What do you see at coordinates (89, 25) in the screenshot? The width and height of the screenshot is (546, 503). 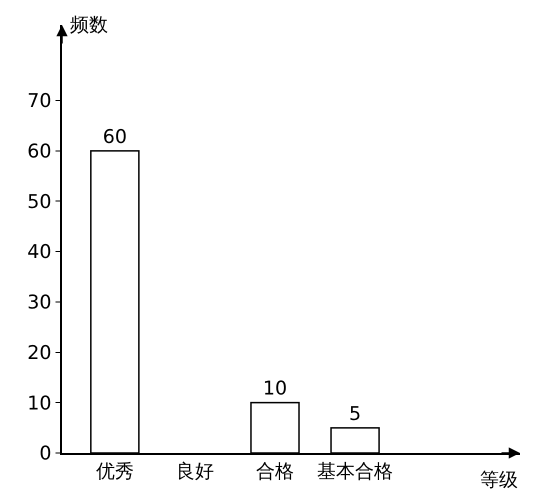 I see `y-axis-title: 频数` at bounding box center [89, 25].